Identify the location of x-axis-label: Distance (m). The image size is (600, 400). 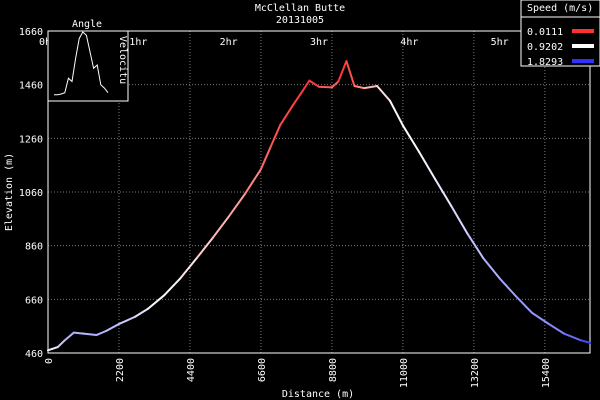
(318, 394).